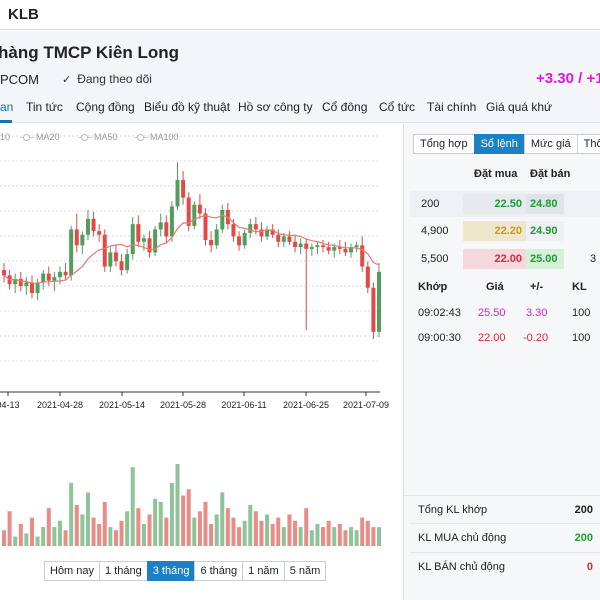 Image resolution: width=600 pixels, height=600 pixels. I want to click on legend-ma10: 10, so click(5, 137).